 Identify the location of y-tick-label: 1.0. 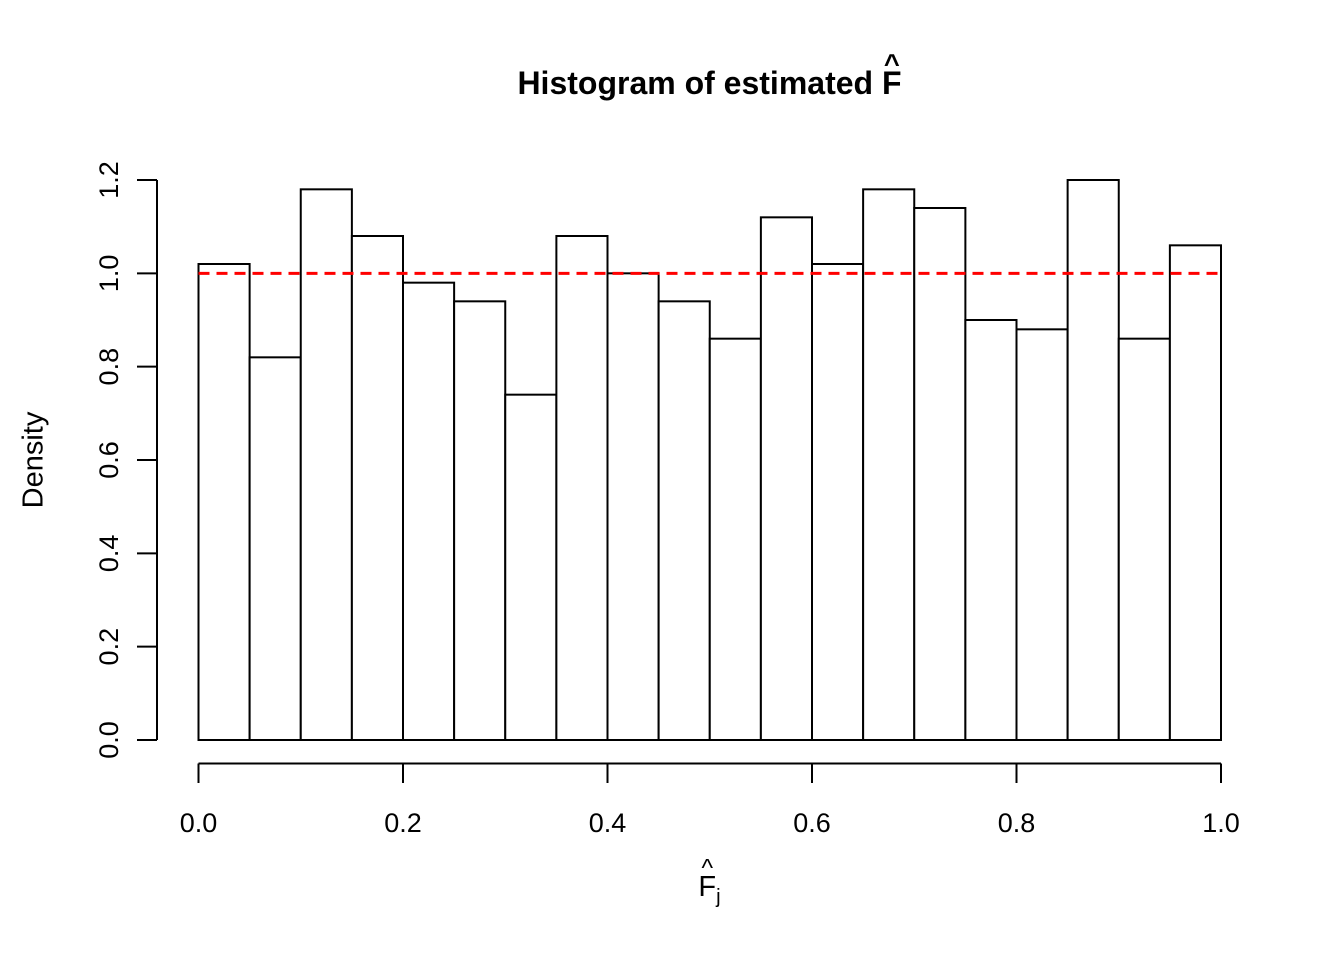
(109, 274).